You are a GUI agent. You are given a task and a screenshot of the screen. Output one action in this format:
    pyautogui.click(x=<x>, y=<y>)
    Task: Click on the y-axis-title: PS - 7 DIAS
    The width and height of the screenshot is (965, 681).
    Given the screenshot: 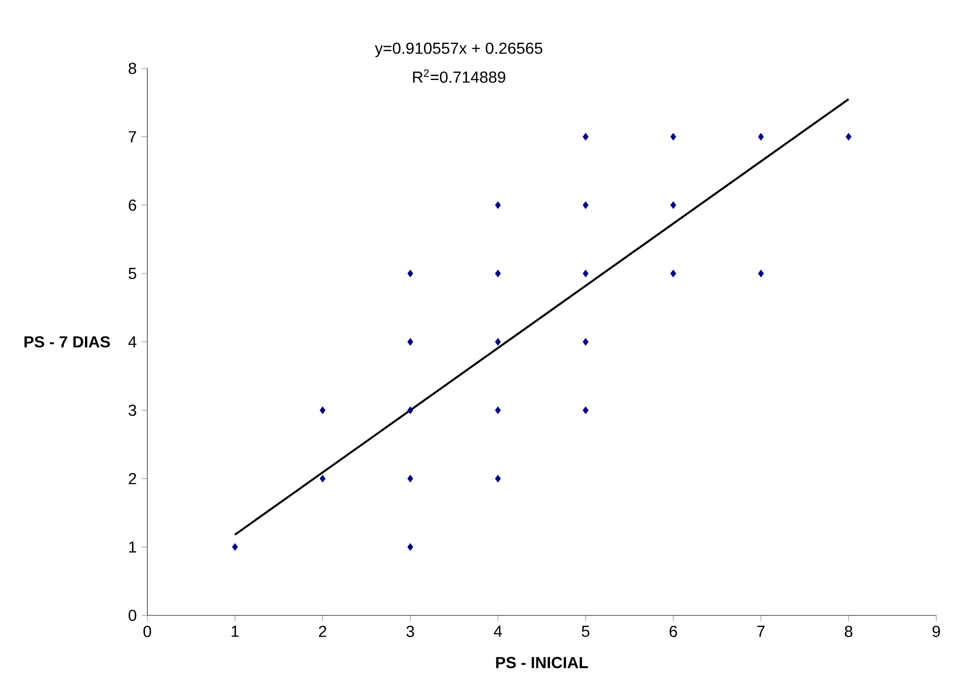 What is the action you would take?
    pyautogui.click(x=67, y=342)
    